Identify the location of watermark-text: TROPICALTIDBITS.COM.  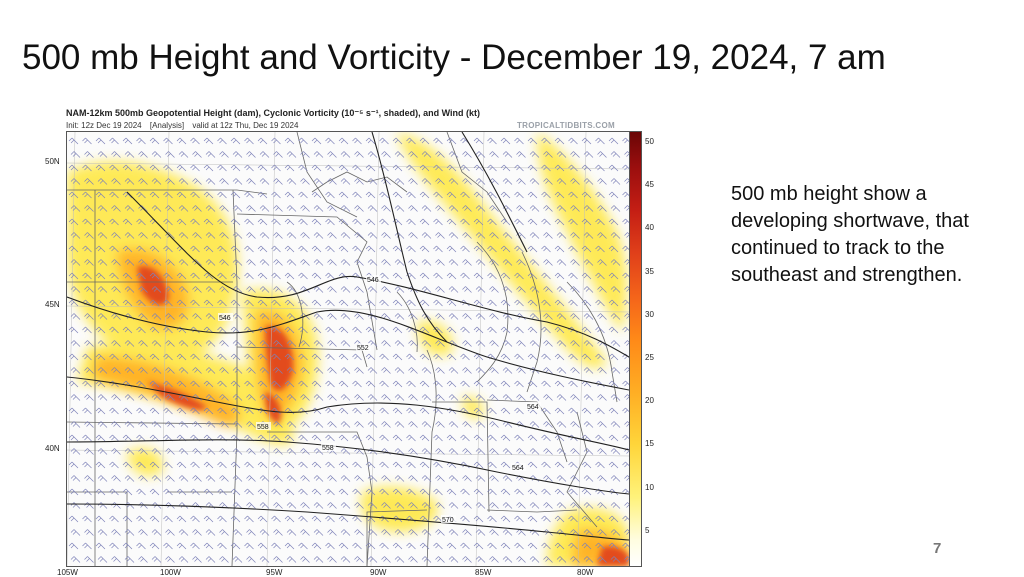
(566, 125).